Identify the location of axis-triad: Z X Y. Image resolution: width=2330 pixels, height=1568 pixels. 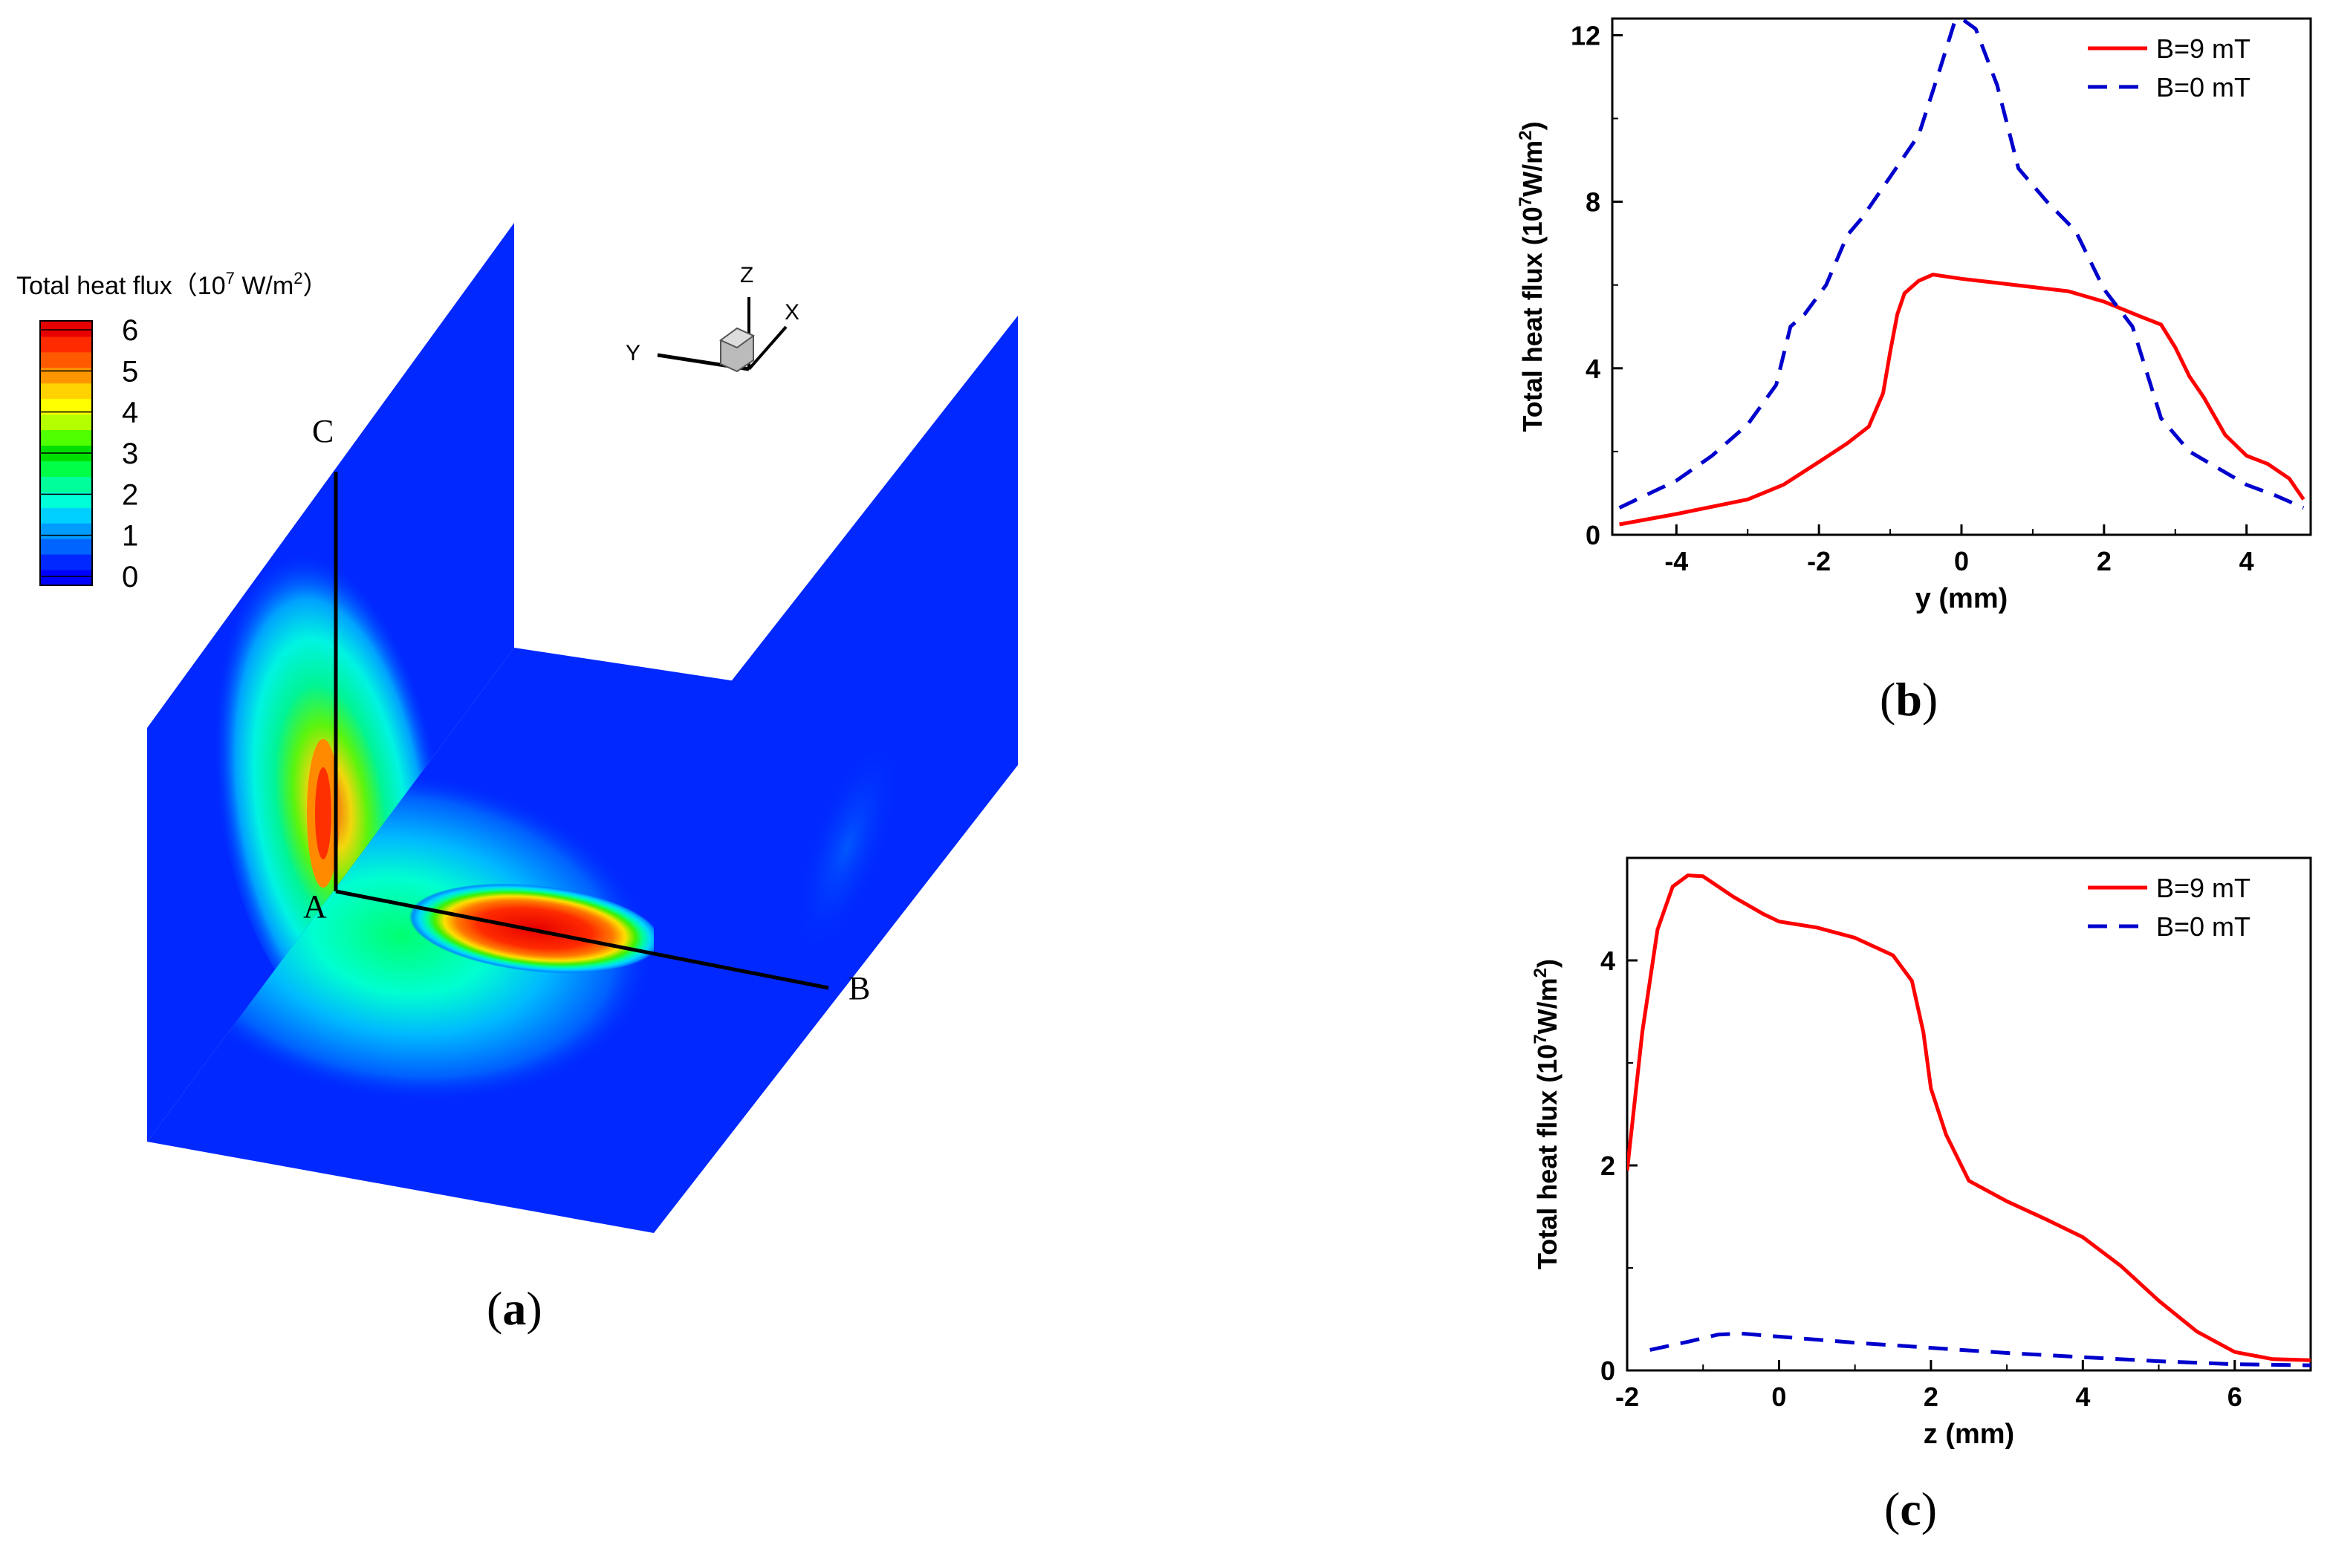
(713, 318).